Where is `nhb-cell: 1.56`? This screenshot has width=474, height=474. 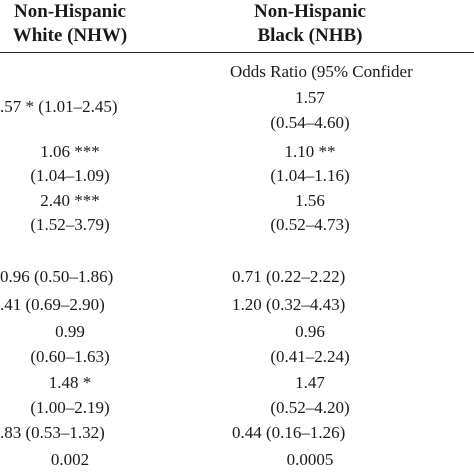
nhb-cell: 1.56 is located at coordinates (310, 200).